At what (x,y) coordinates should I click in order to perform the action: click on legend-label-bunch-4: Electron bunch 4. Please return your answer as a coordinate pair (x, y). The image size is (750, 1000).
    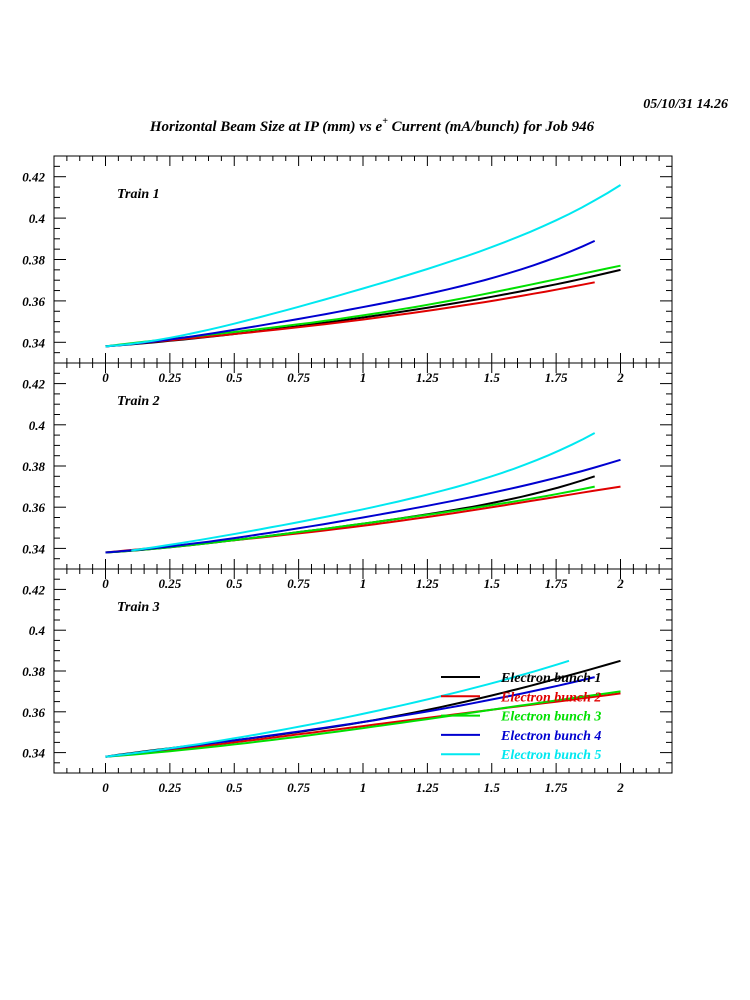
    Looking at the image, I should click on (550, 736).